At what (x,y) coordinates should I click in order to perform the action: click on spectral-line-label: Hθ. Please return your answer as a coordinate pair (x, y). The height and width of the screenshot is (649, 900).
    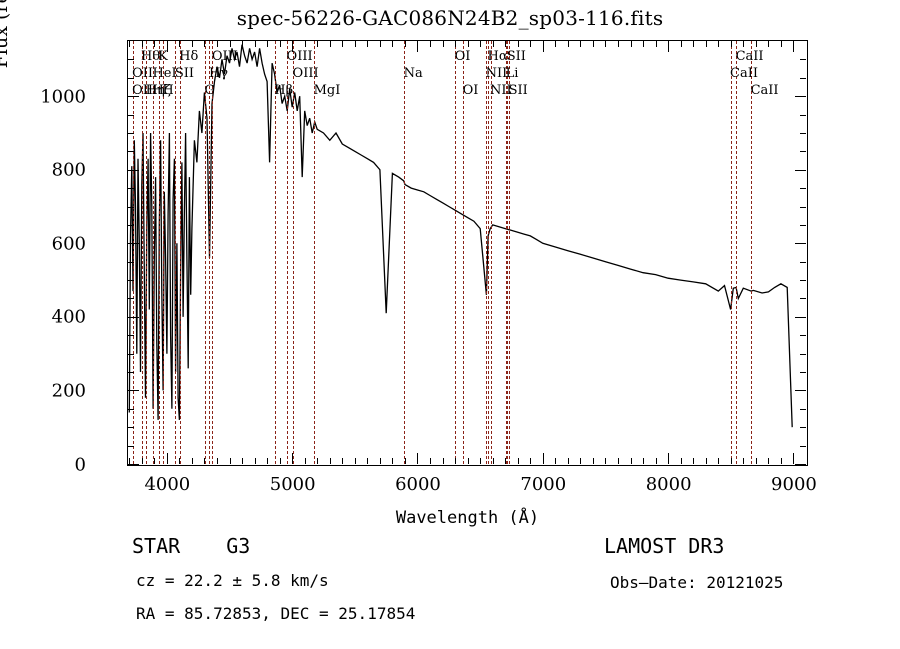
    Looking at the image, I should click on (151, 56).